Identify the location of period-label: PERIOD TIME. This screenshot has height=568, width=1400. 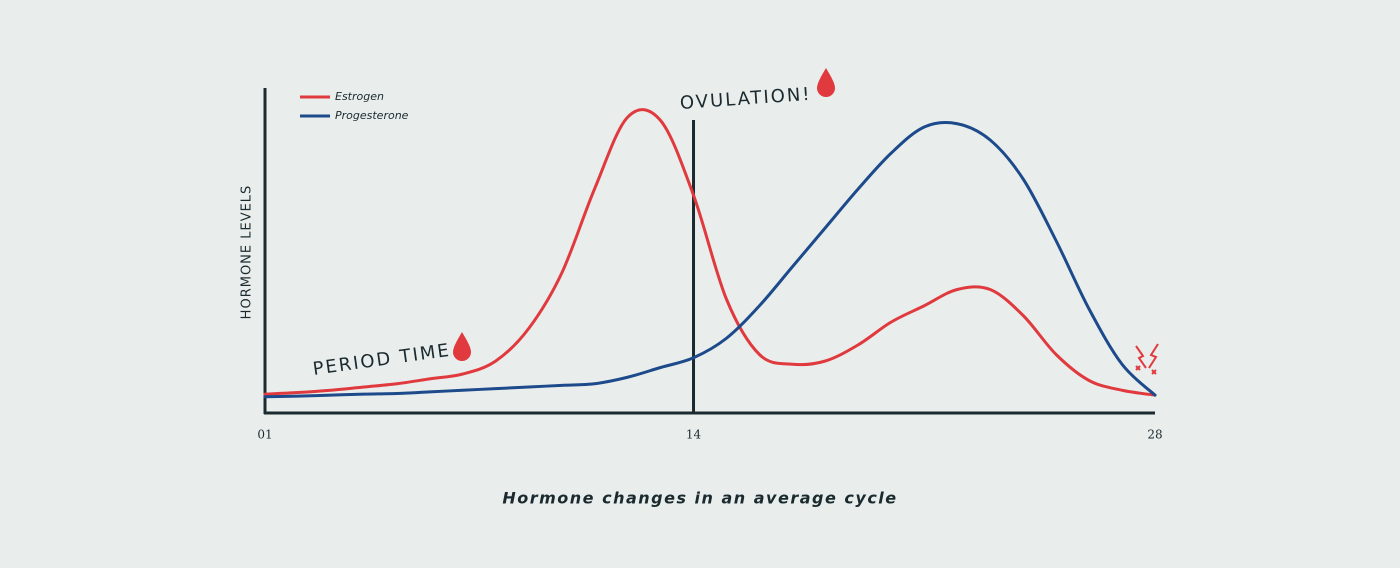
(381, 360).